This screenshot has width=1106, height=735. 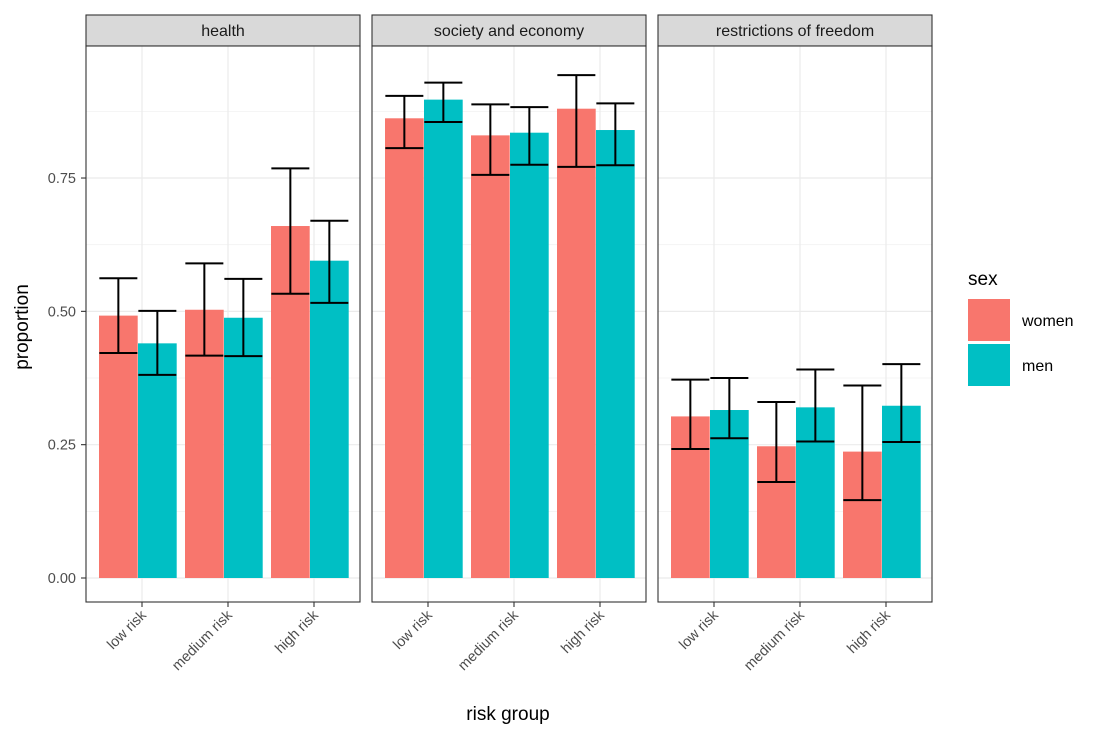 What do you see at coordinates (1047, 321) in the screenshot?
I see `legend-label-women: women` at bounding box center [1047, 321].